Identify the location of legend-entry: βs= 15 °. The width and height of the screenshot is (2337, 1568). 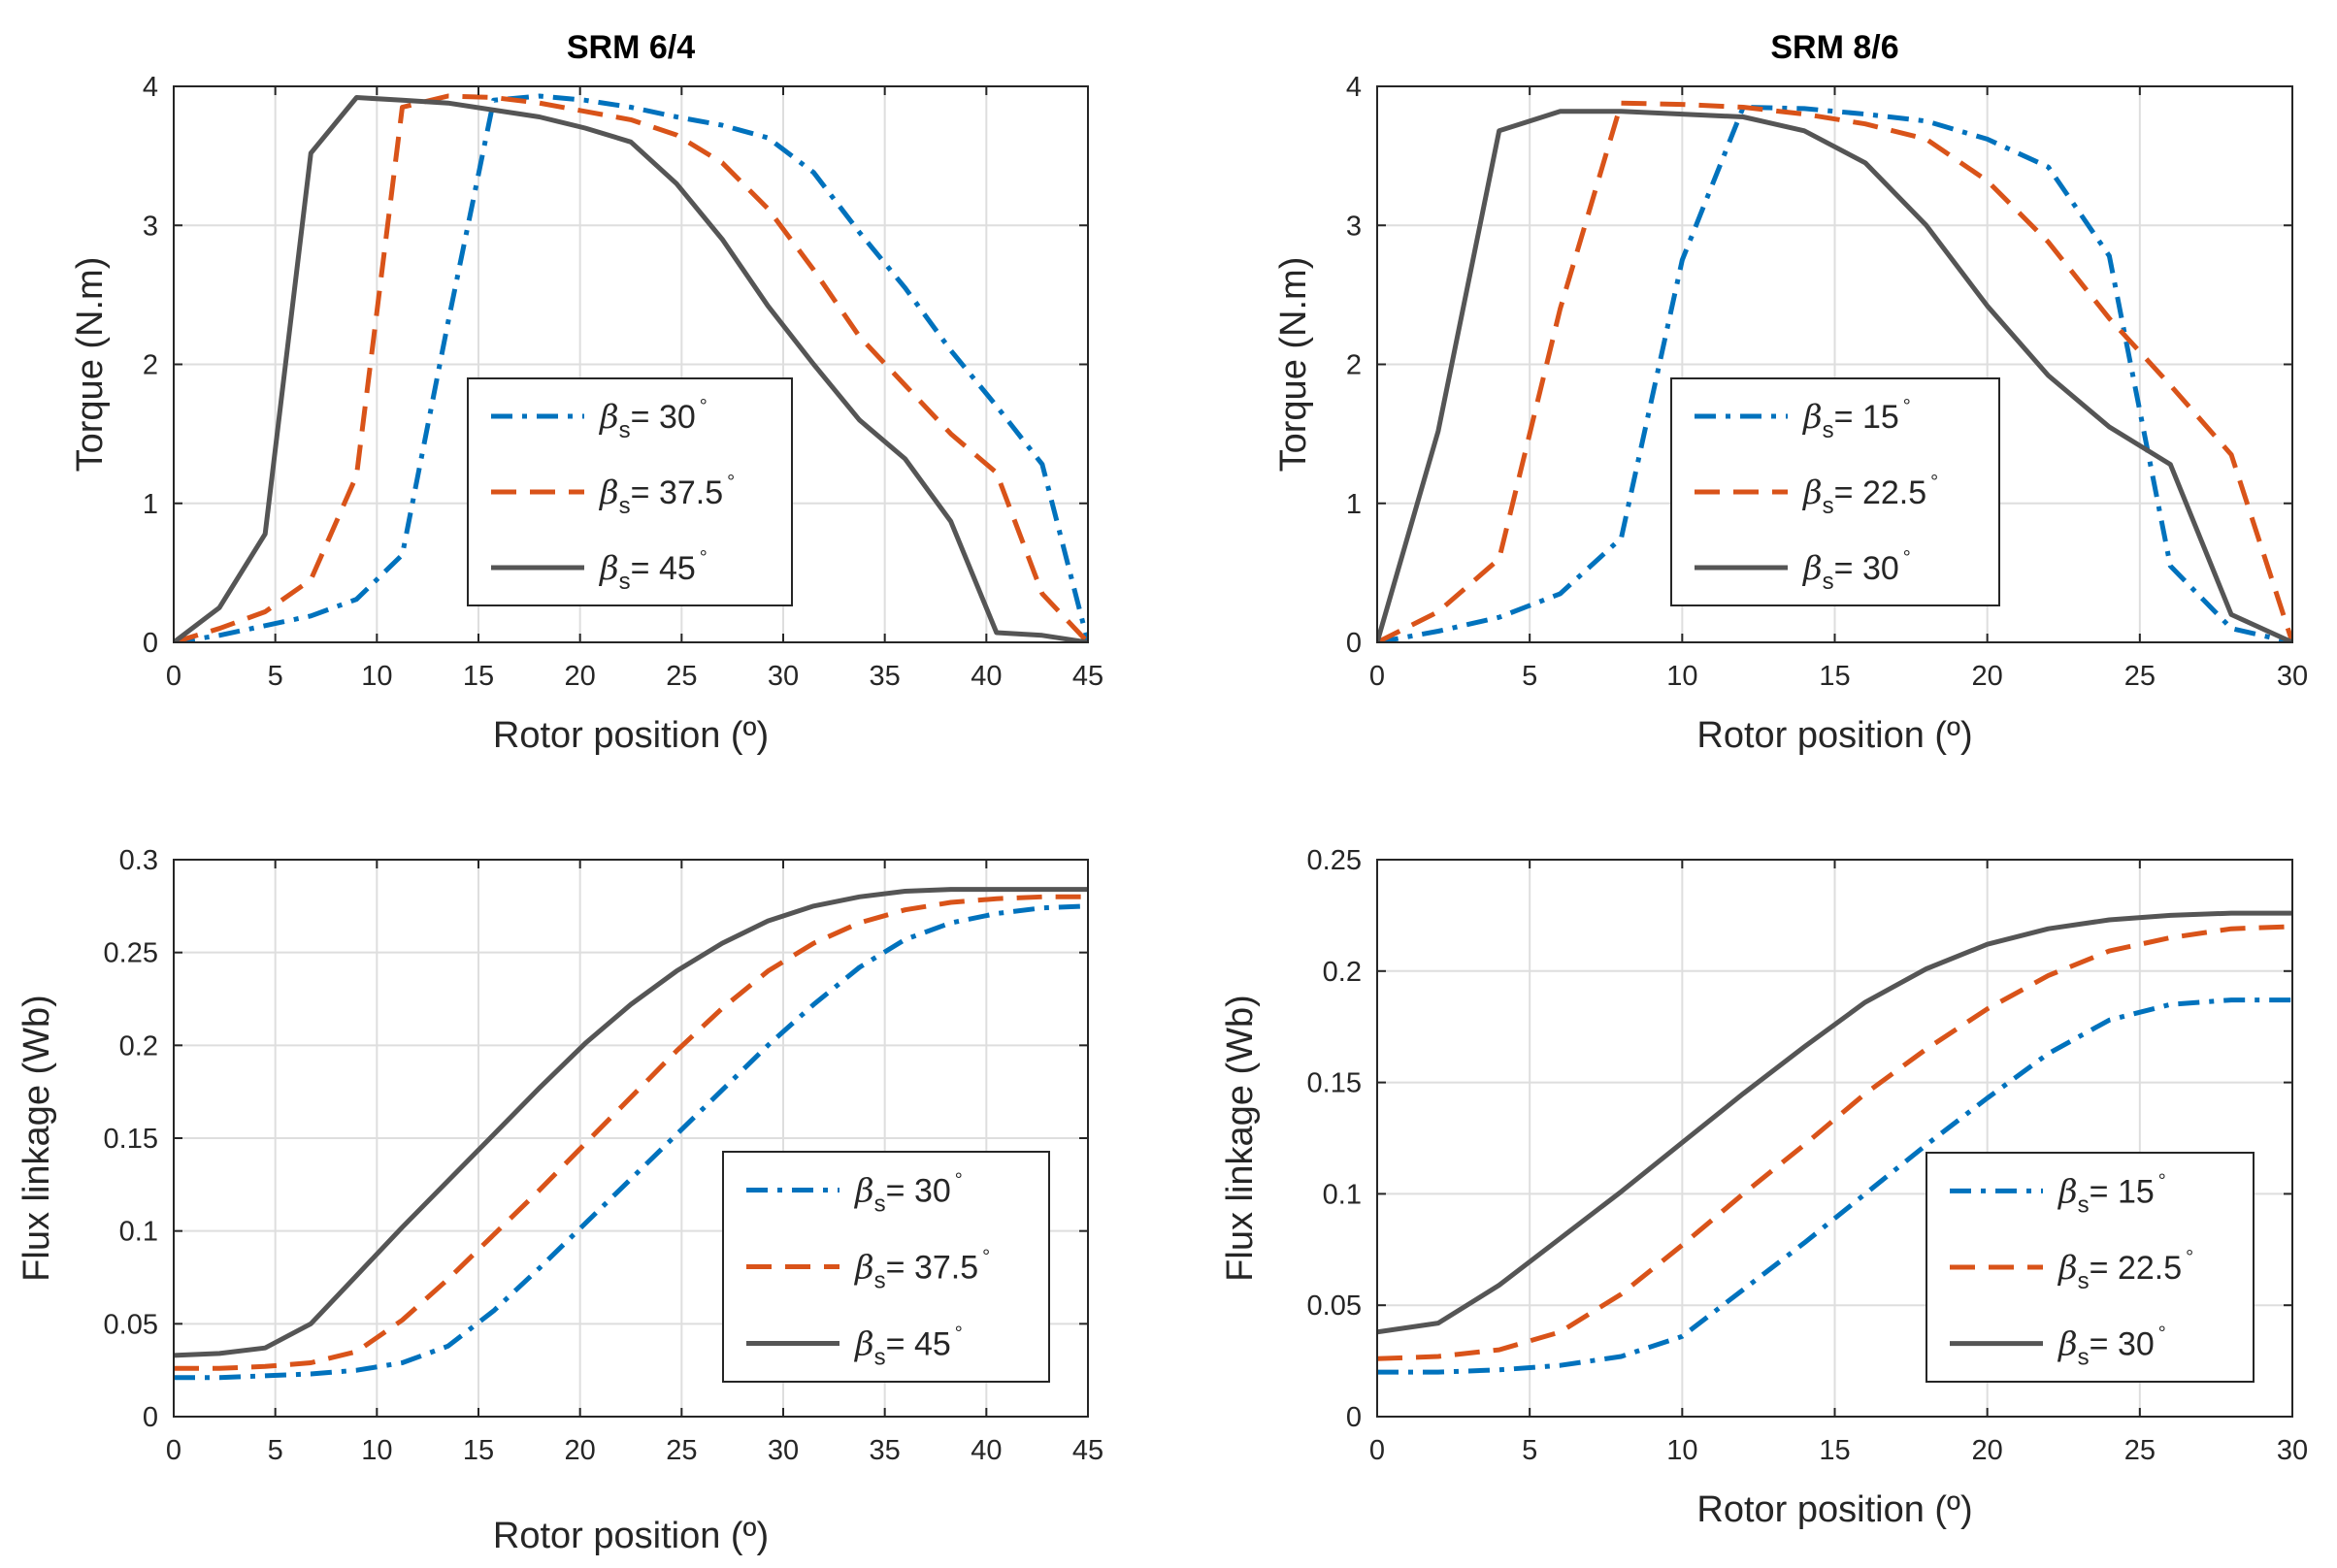
(2111, 1194).